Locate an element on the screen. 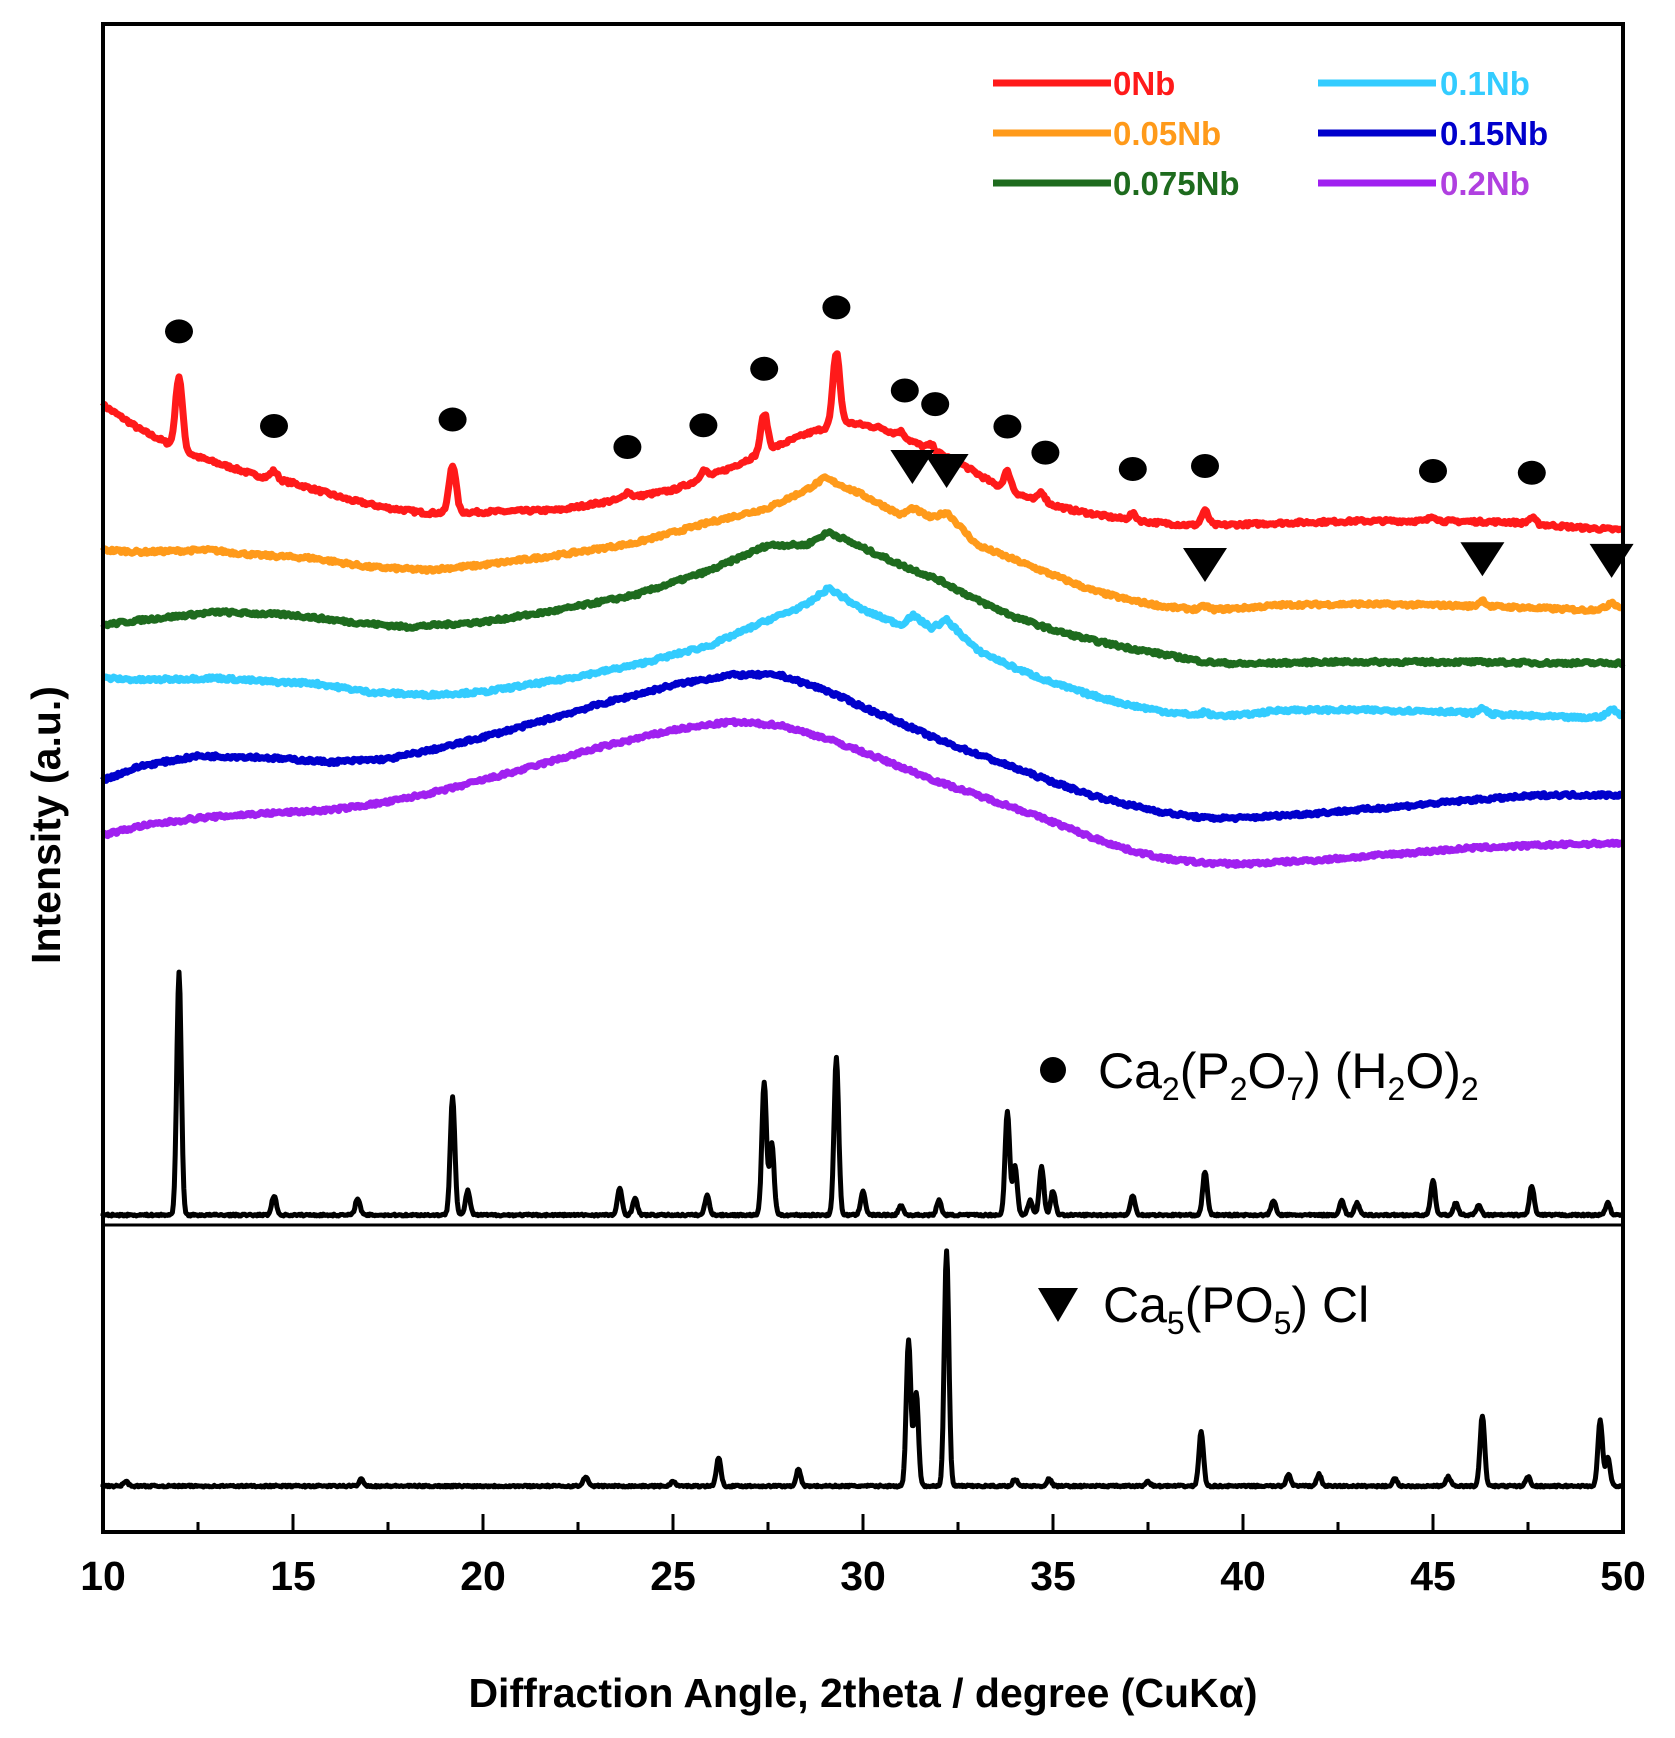 The image size is (1675, 1738). ref2-base: Ca is located at coordinates (1135, 1305).